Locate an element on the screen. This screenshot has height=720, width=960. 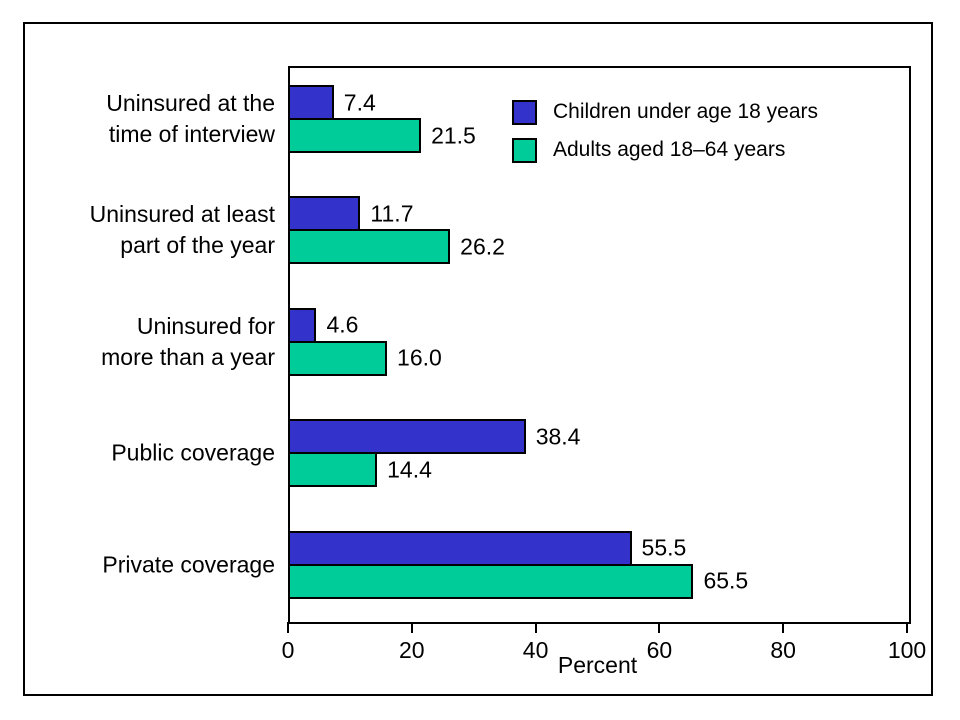
value-label: 38.4 is located at coordinates (558, 436).